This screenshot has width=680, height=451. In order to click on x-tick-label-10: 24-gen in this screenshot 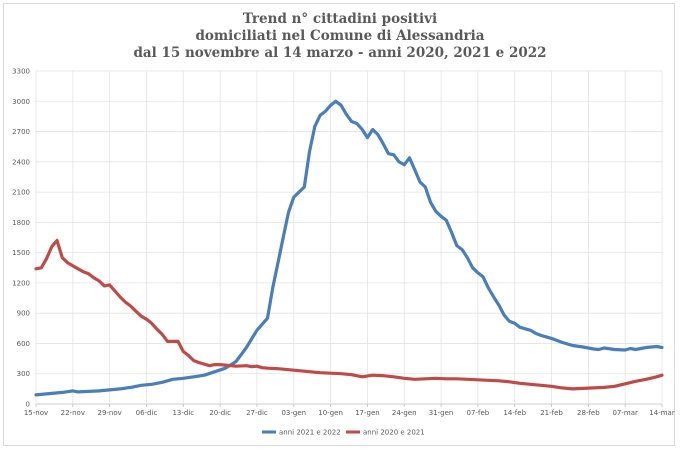, I will do `click(404, 413)`.